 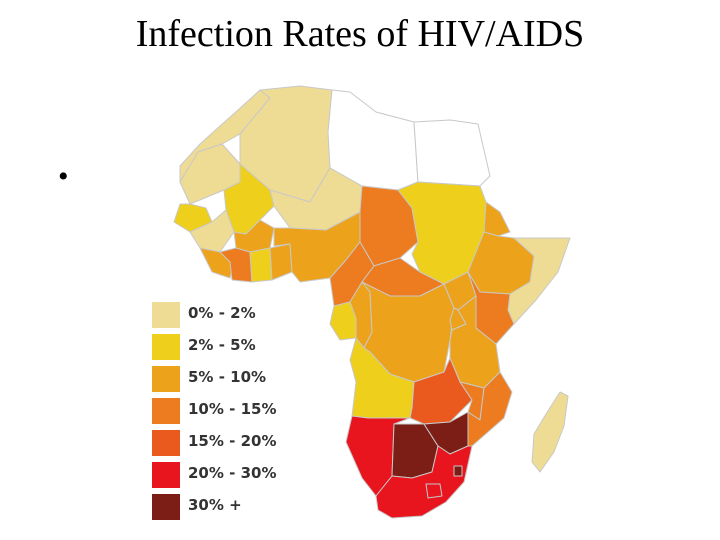 I want to click on region-madagascar, so click(x=550, y=432).